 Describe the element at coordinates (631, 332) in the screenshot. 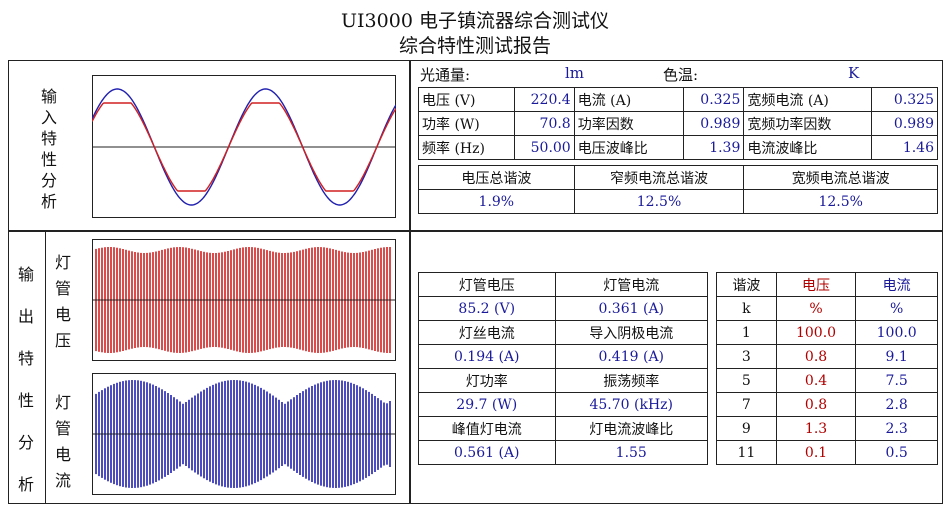

I see `output-param-label: 导入阴极电流` at that location.